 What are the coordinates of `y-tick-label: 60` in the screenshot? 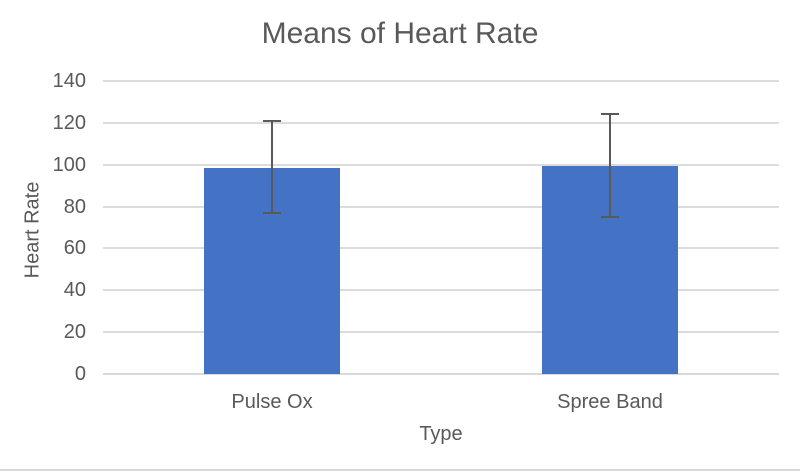 It's located at (74, 248).